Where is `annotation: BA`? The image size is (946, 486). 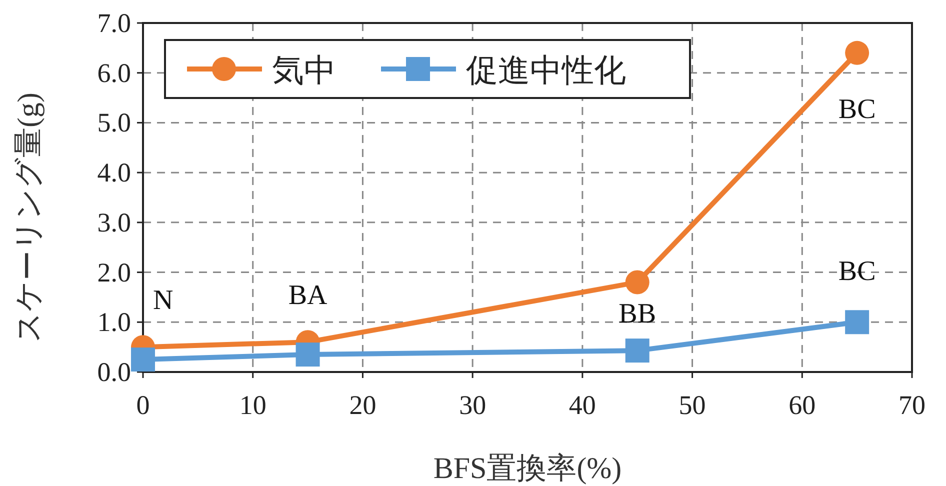 annotation: BA is located at coordinates (308, 296).